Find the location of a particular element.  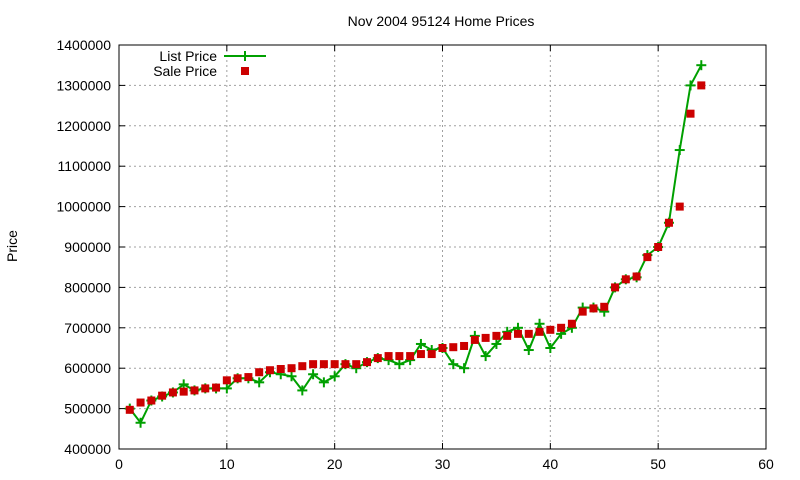

legend-marker-sale-price is located at coordinates (245, 71).